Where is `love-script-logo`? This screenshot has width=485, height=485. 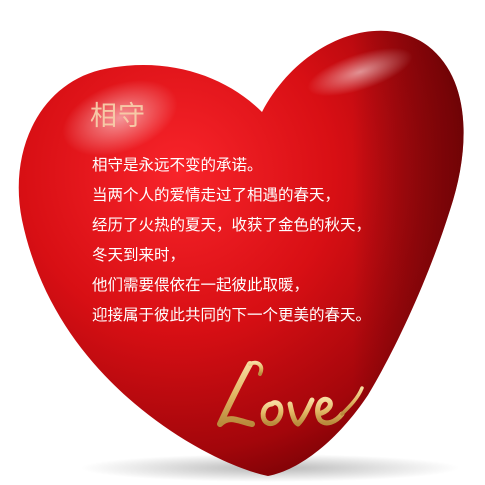
love-script-logo is located at coordinates (290, 393).